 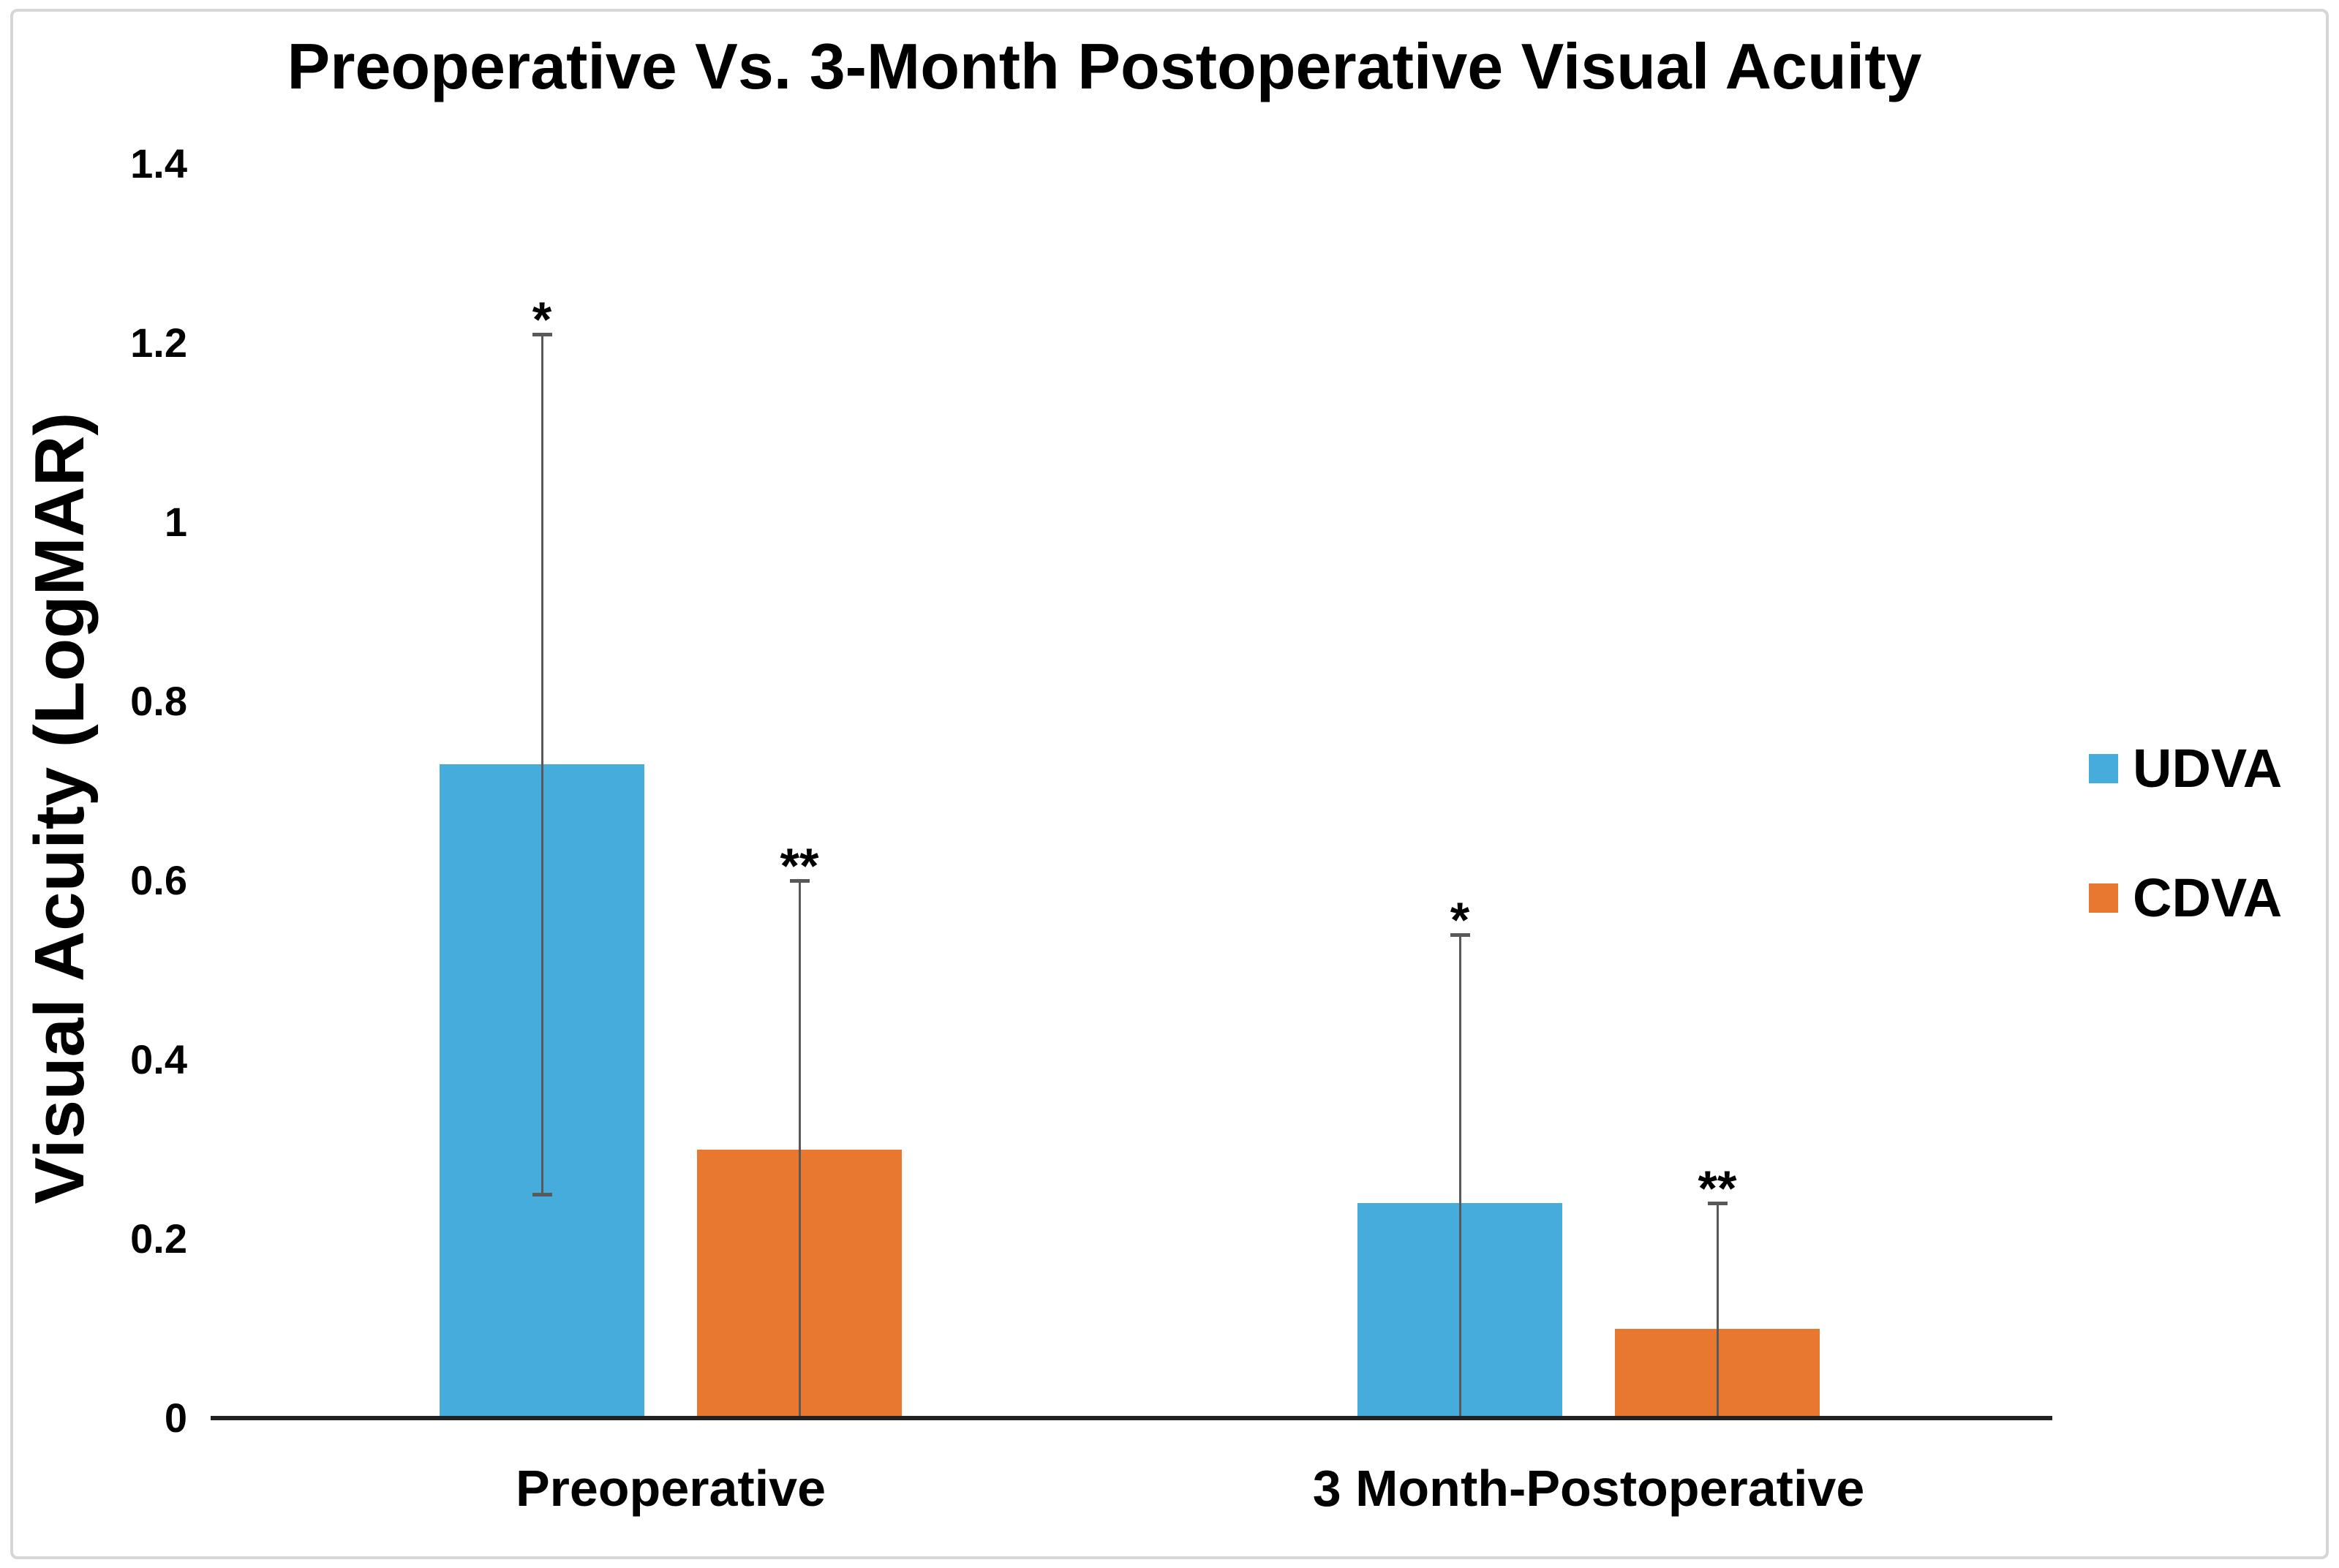 What do you see at coordinates (158, 163) in the screenshot?
I see `y-tick-label: 1.4` at bounding box center [158, 163].